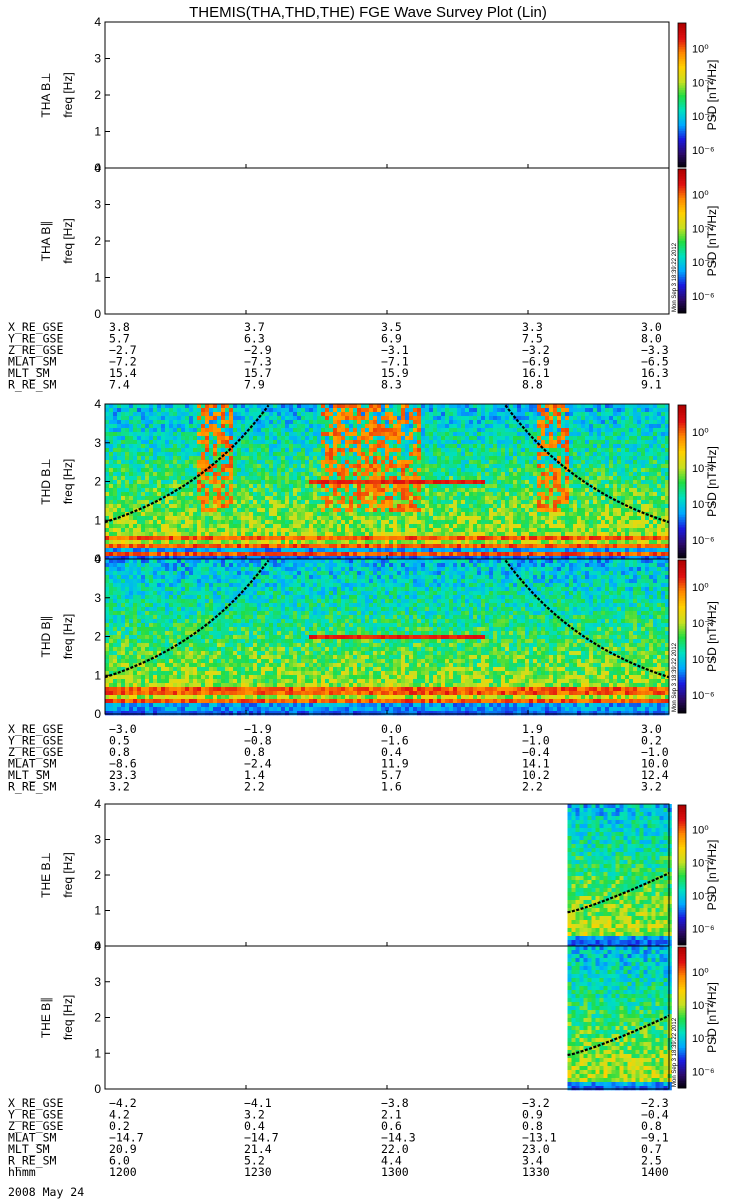  I want to click on freq-axis-label: freq [Hz], so click(68, 240).